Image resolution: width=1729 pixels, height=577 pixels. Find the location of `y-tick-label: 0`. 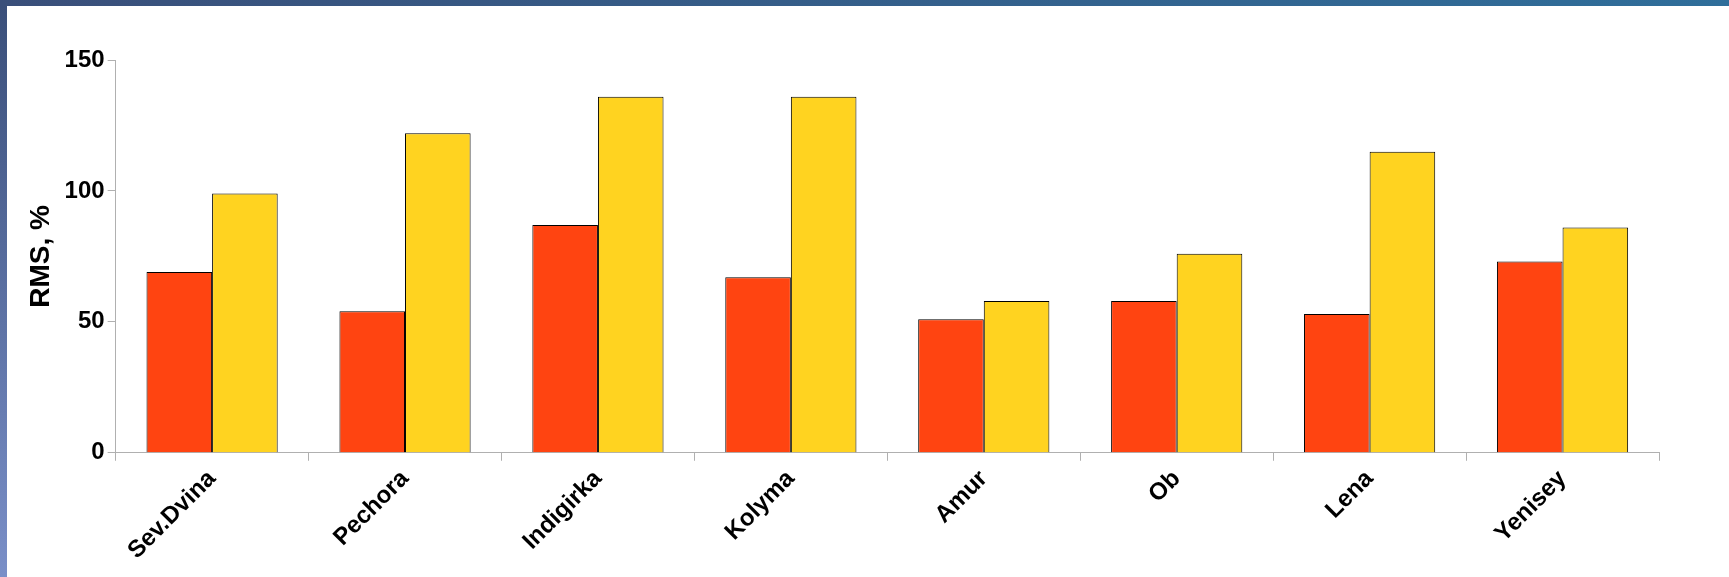

y-tick-label: 0 is located at coordinates (98, 451).